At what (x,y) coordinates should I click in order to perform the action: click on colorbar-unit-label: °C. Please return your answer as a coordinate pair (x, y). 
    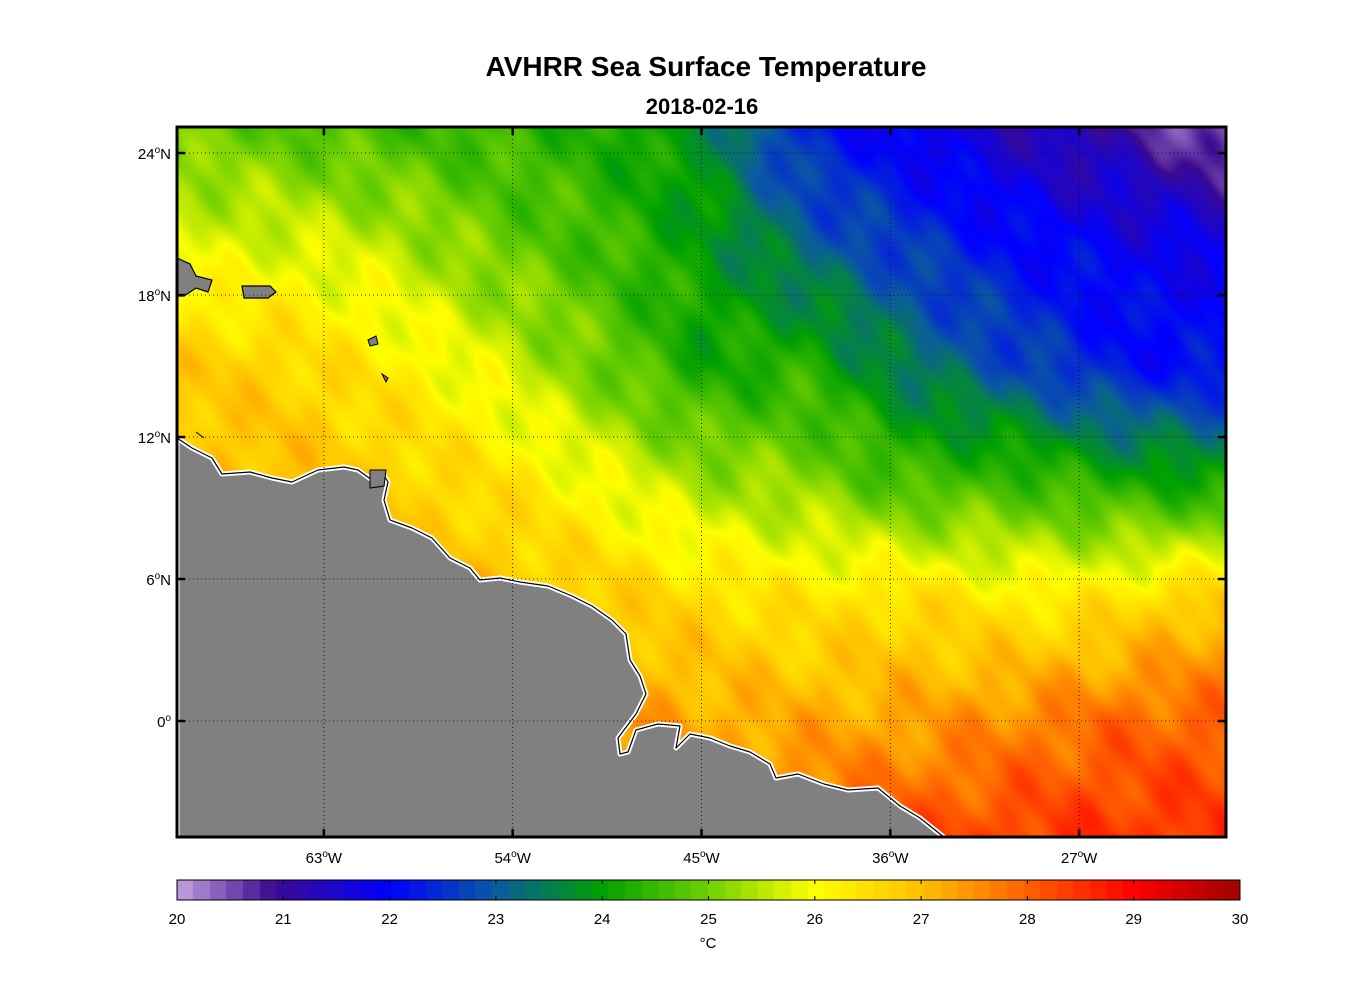
    Looking at the image, I should click on (708, 943).